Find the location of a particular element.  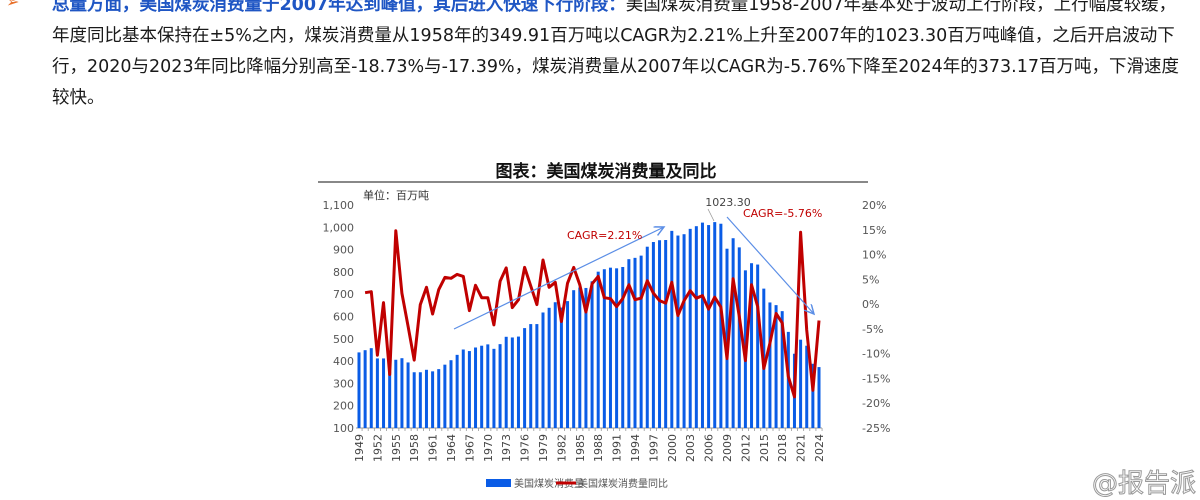

left-axis-tick-label: 200 is located at coordinates (343, 406).